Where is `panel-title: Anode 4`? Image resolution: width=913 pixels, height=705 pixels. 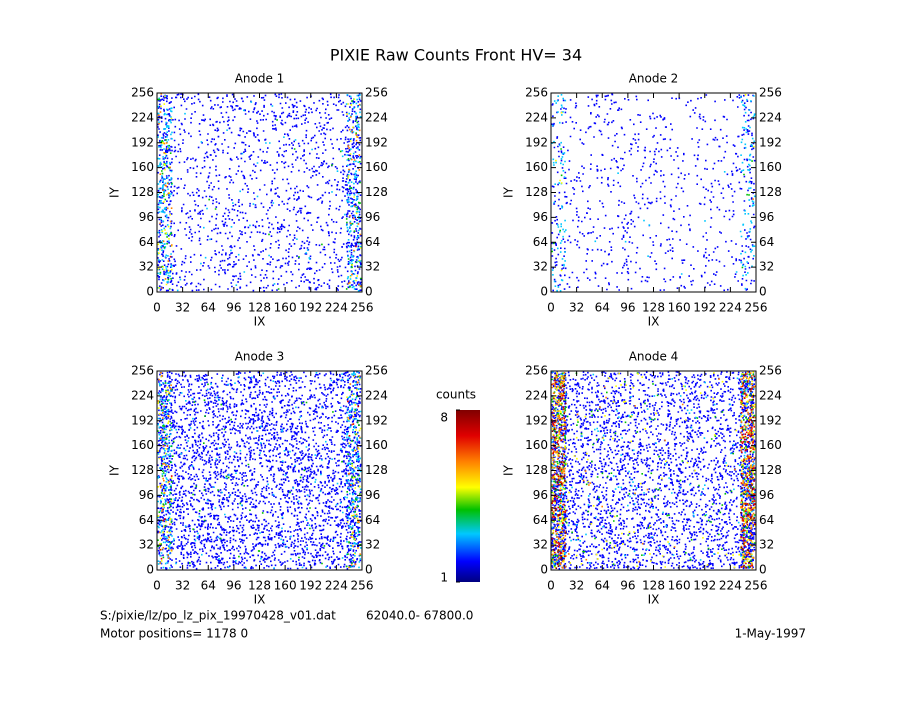 panel-title: Anode 4 is located at coordinates (654, 357).